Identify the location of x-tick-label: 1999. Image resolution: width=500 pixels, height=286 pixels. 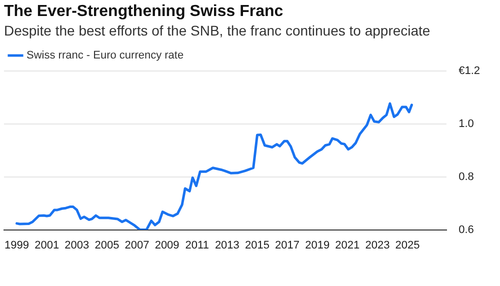
(17, 245).